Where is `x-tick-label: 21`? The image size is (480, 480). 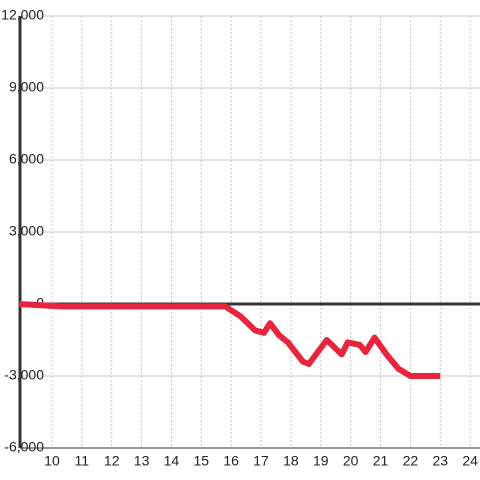 x-tick-label: 21 is located at coordinates (381, 461).